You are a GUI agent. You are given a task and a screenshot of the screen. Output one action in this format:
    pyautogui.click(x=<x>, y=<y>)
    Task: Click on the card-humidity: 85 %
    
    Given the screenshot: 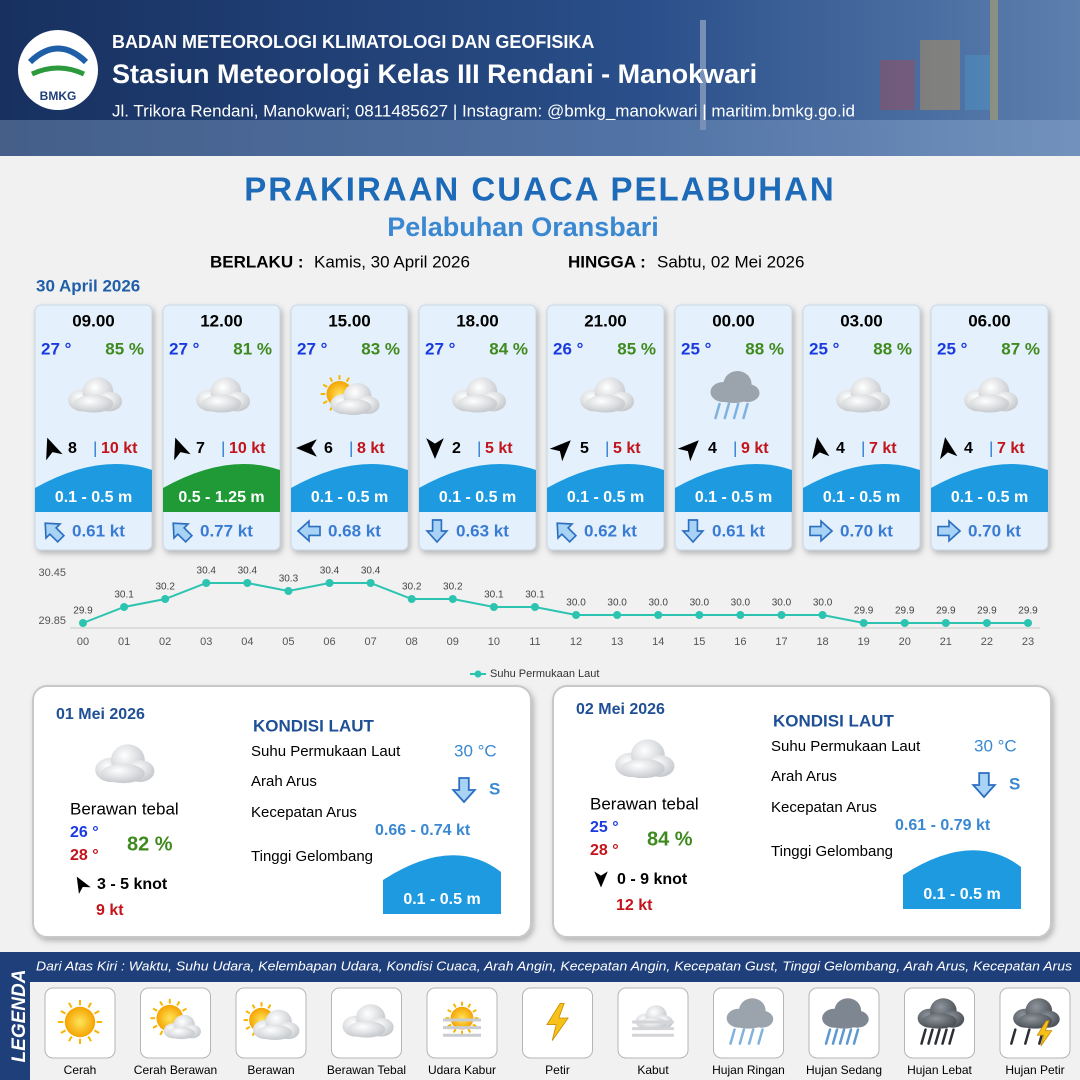 What is the action you would take?
    pyautogui.click(x=124, y=348)
    